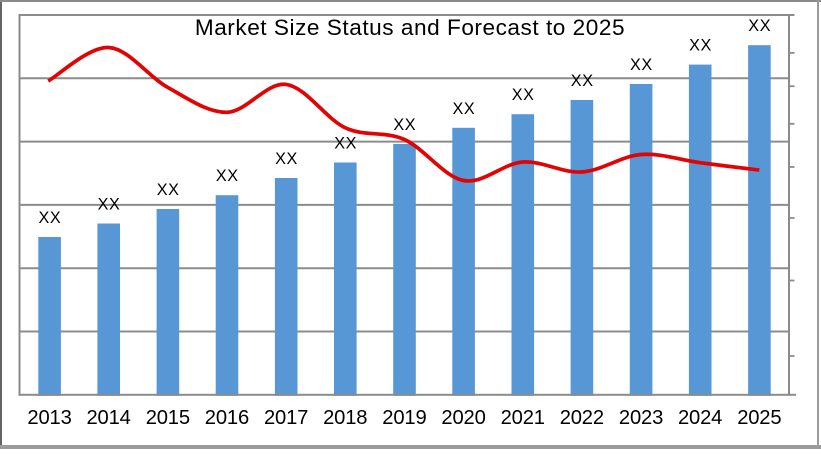  What do you see at coordinates (404, 418) in the screenshot?
I see `svg-text: 2019` at bounding box center [404, 418].